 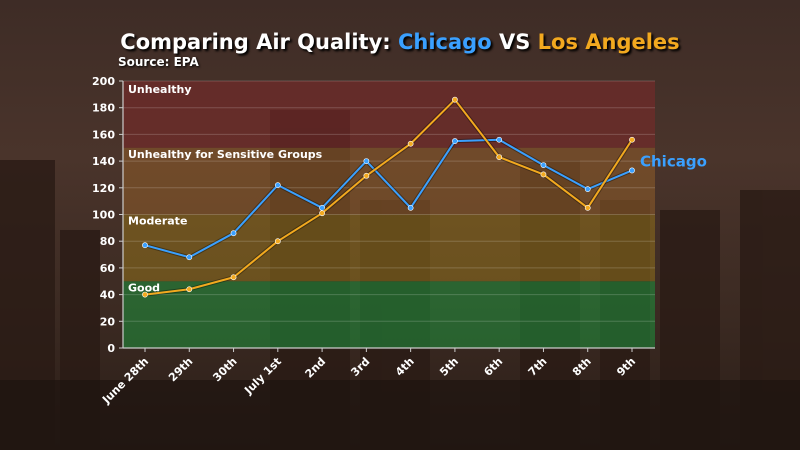 I want to click on x-tick-label-9: 7th, so click(x=538, y=367).